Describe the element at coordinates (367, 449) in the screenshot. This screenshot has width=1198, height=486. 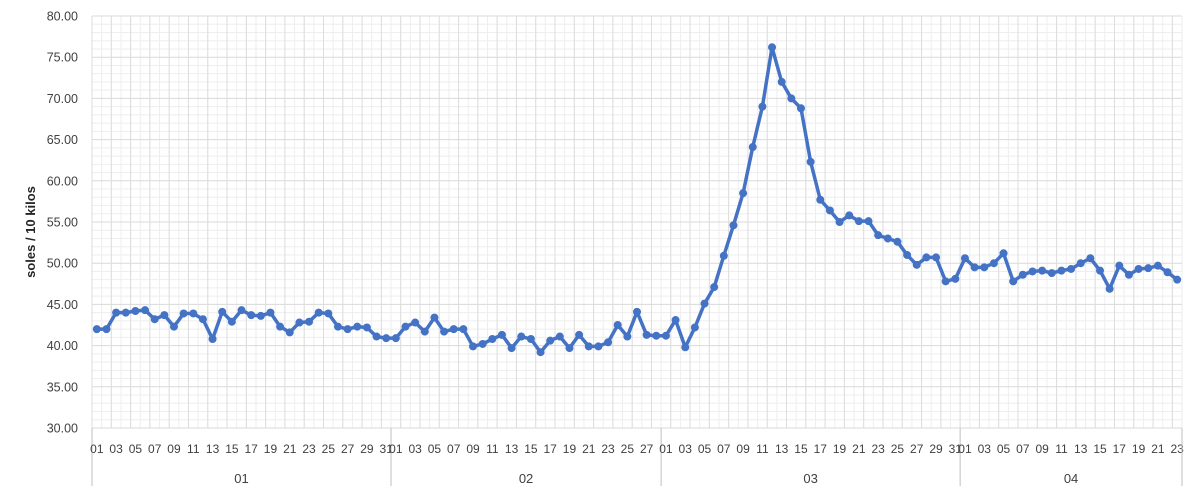
I see `x-tick-label: 29` at that location.